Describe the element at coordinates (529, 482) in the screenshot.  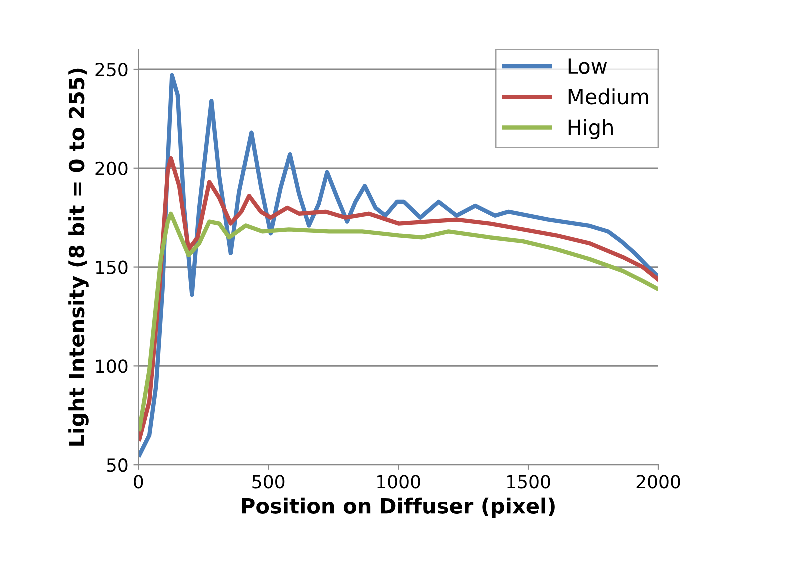
I see `x-tick-label: 1500` at that location.